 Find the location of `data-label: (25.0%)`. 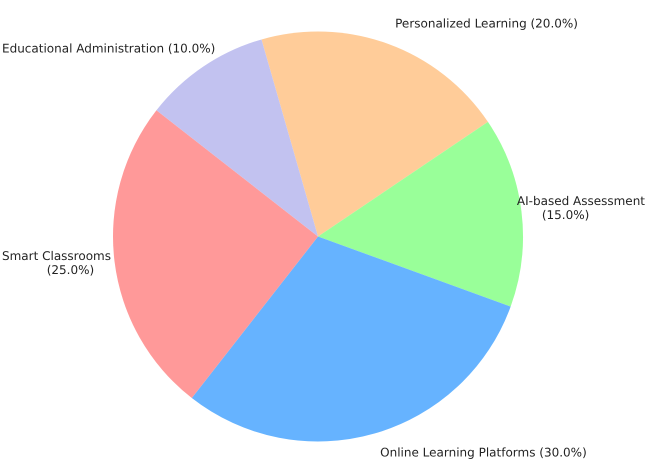

data-label: (25.0%) is located at coordinates (70, 270).